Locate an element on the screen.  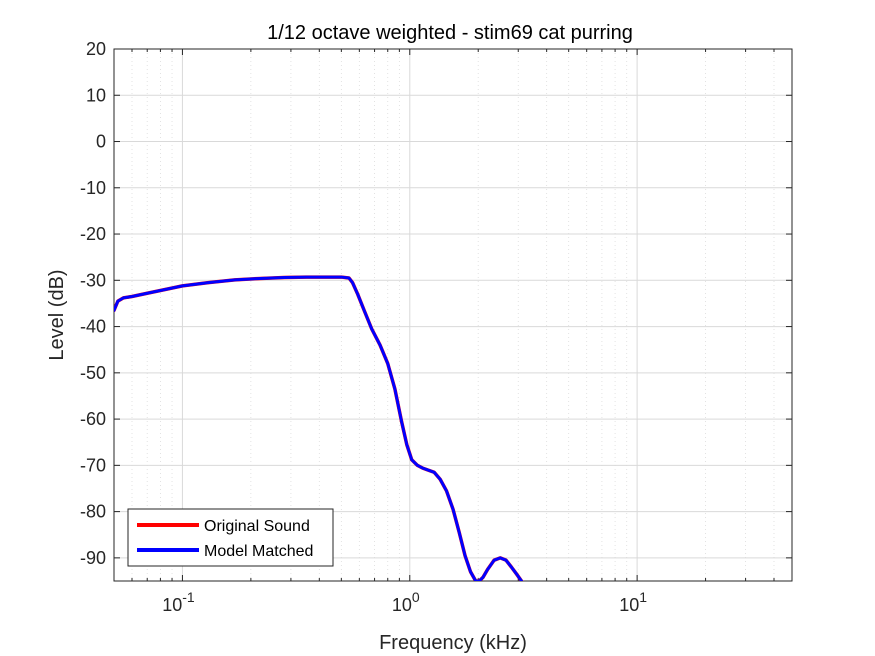
y-tick-label: -10 is located at coordinates (93, 188).